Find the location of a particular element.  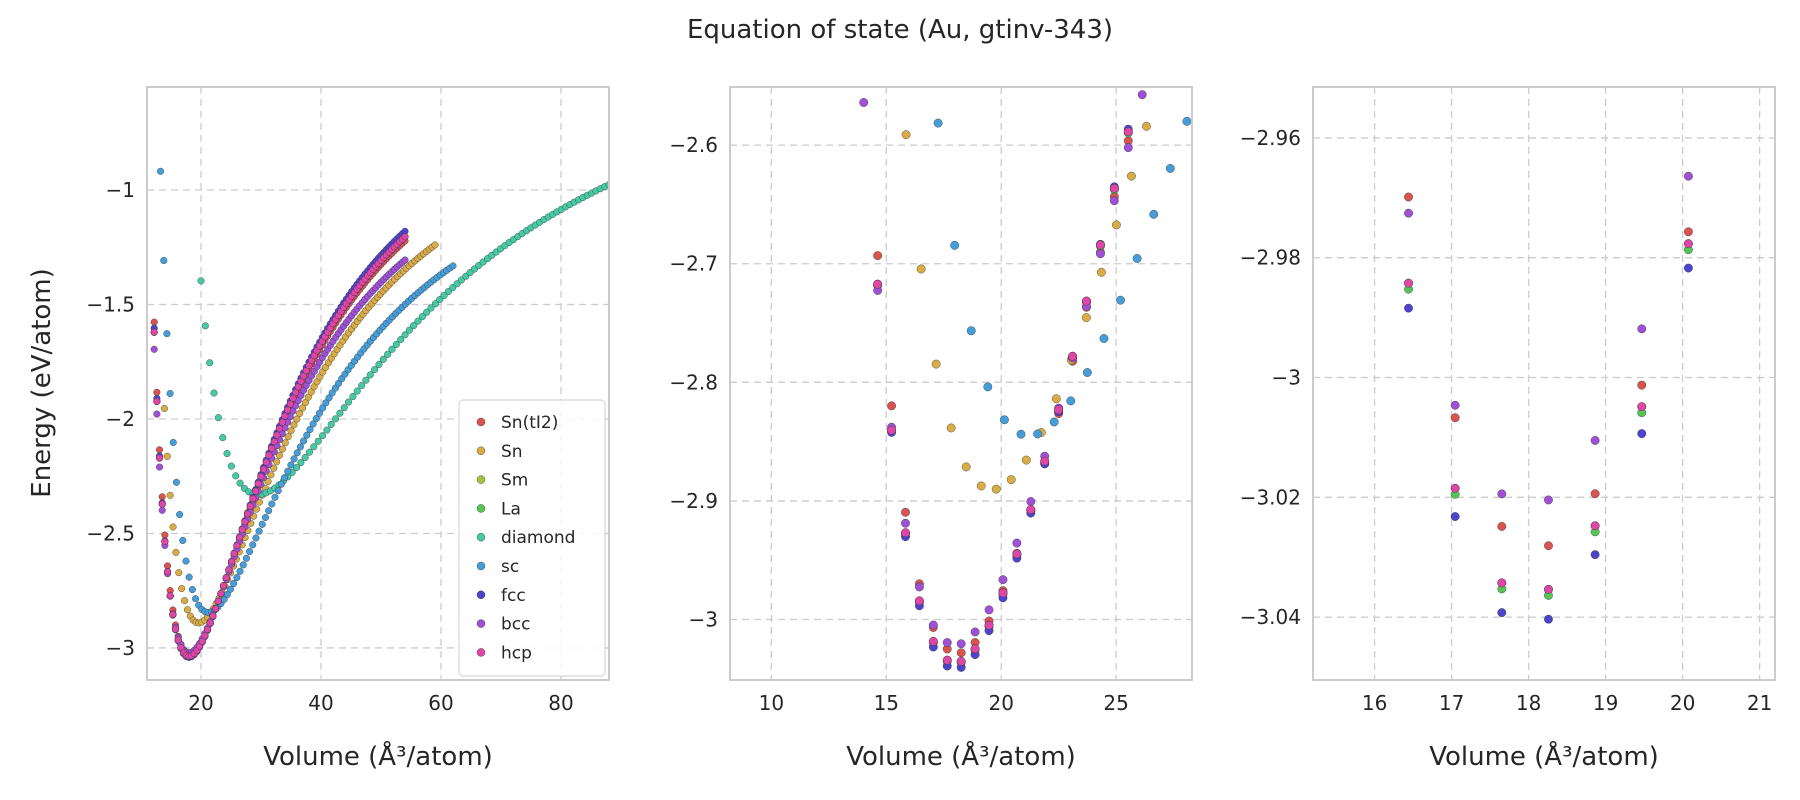

legend-entry: fcc is located at coordinates (513, 596).